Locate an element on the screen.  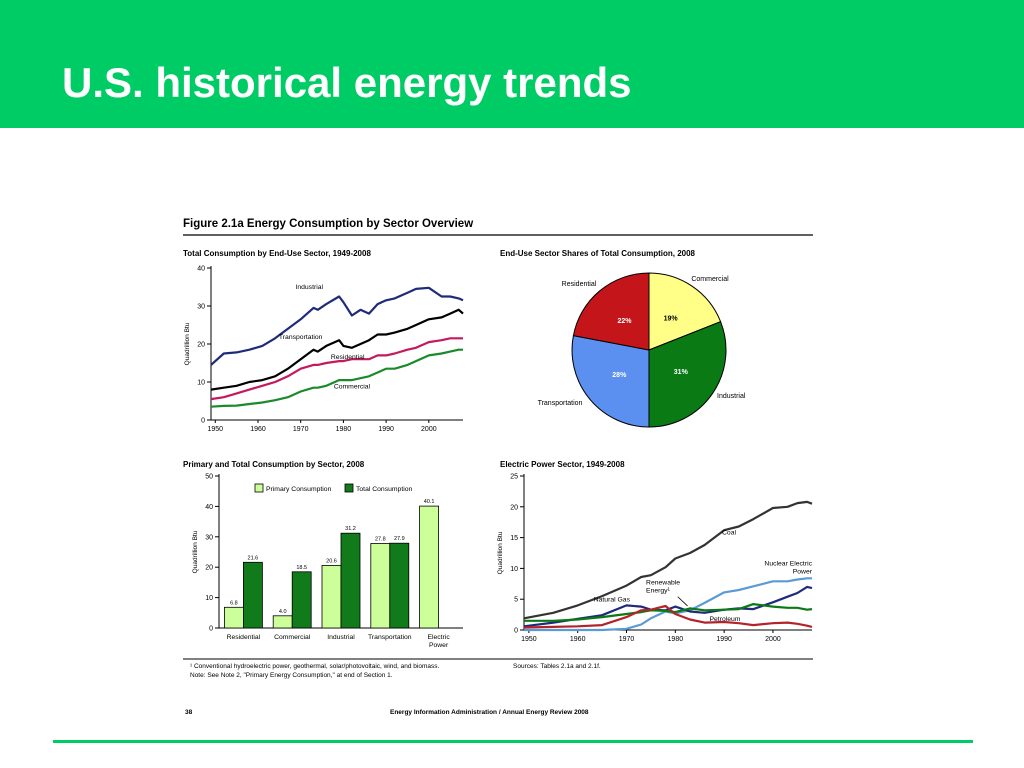
pie-value-label: 19% is located at coordinates (671, 319).